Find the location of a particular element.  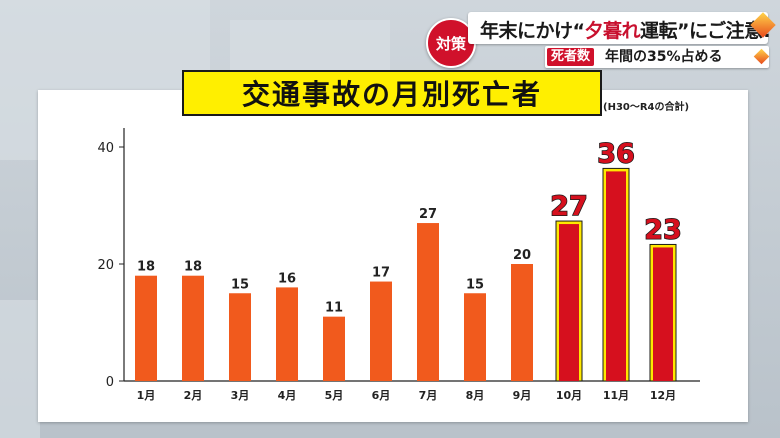

x-ticks: 1月 2月 3月 4月 5月 6月 7月 8月 9月 10月 11月 12月 is located at coordinates (406, 395).